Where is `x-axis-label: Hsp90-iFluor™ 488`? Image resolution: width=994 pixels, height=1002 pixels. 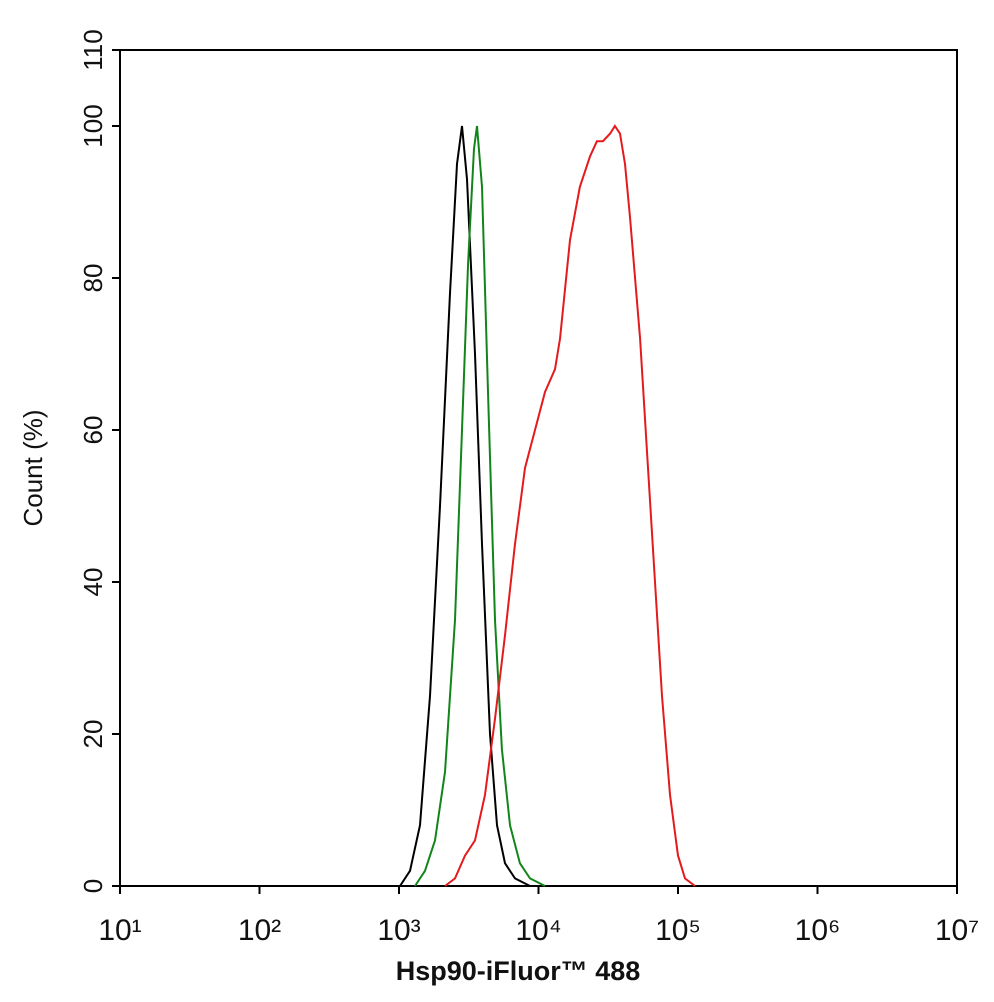
x-axis-label: Hsp90-iFluor™ 488 is located at coordinates (518, 971).